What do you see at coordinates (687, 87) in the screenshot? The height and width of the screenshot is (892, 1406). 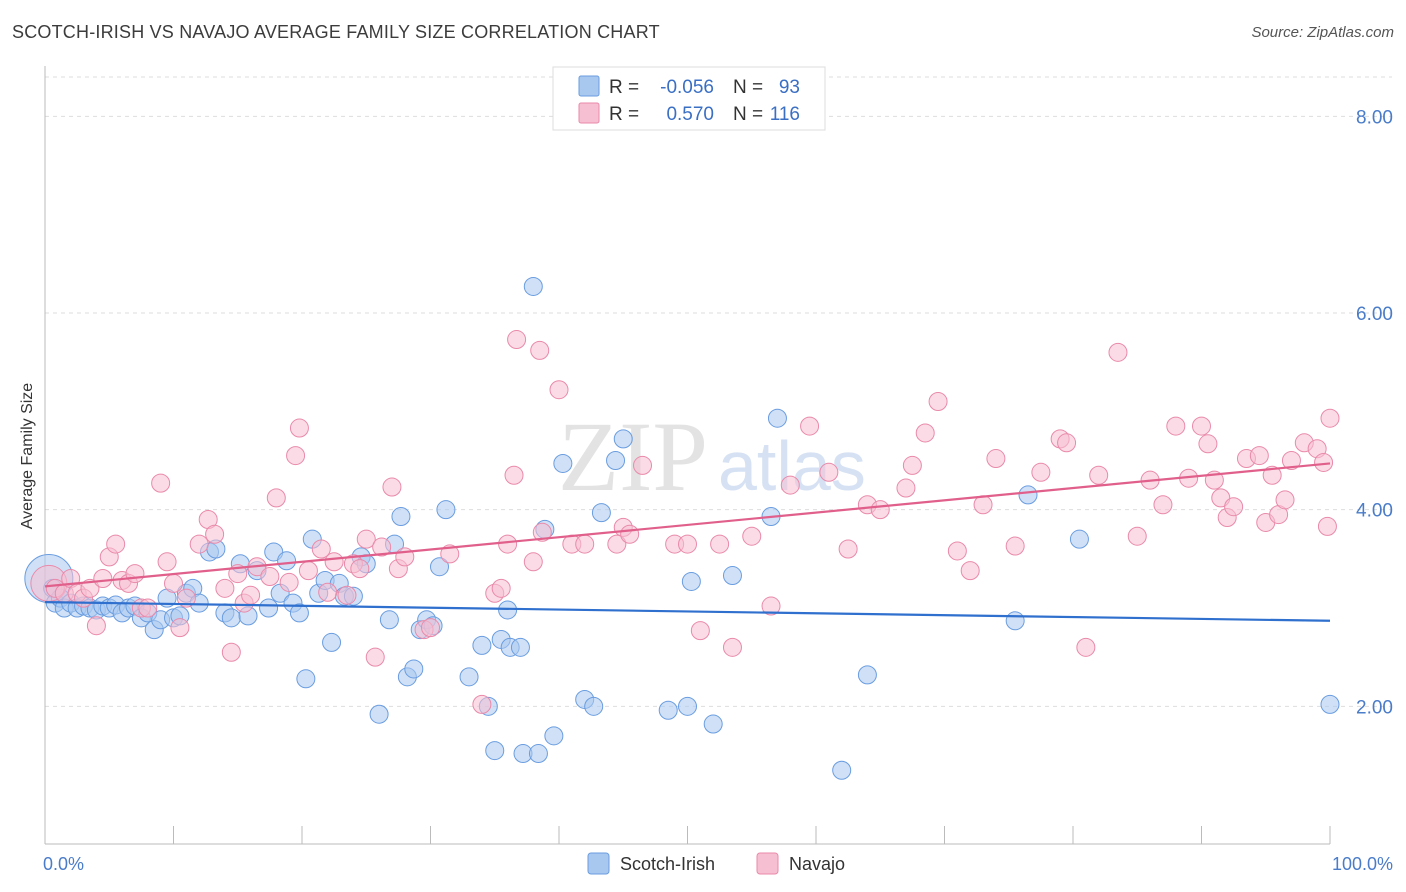 I see `r-value: -0.056` at bounding box center [687, 87].